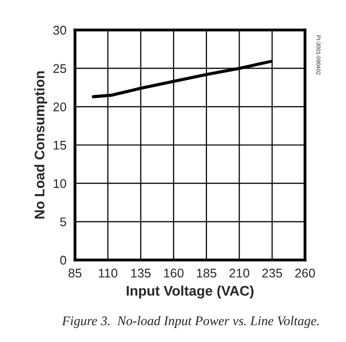 This screenshot has width=346, height=342. Describe the element at coordinates (63, 222) in the screenshot. I see `y-tick-label: 5` at that location.